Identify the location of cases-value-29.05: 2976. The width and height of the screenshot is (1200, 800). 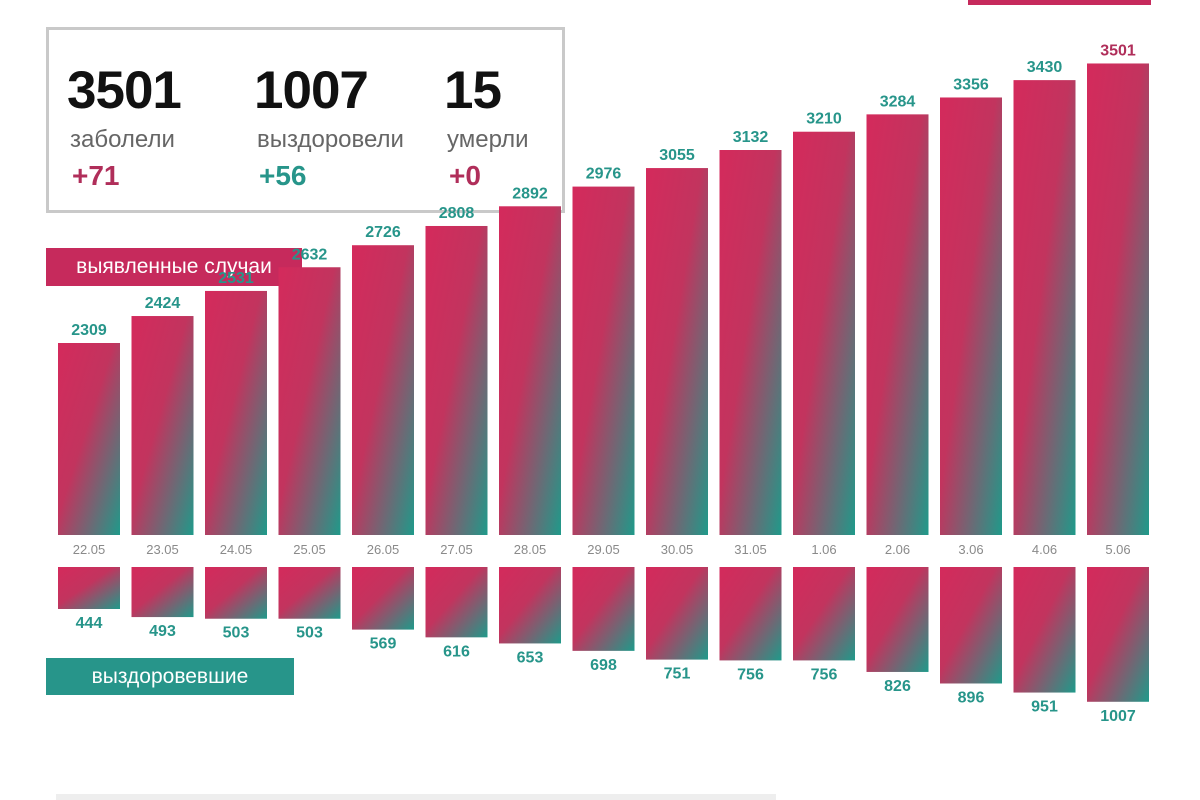
(604, 174).